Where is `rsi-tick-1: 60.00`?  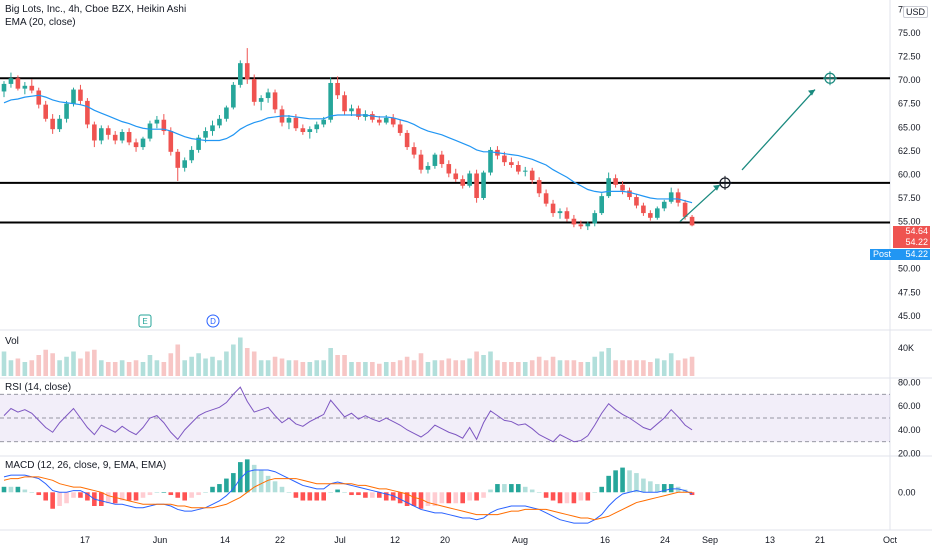 rsi-tick-1: 60.00 is located at coordinates (909, 406).